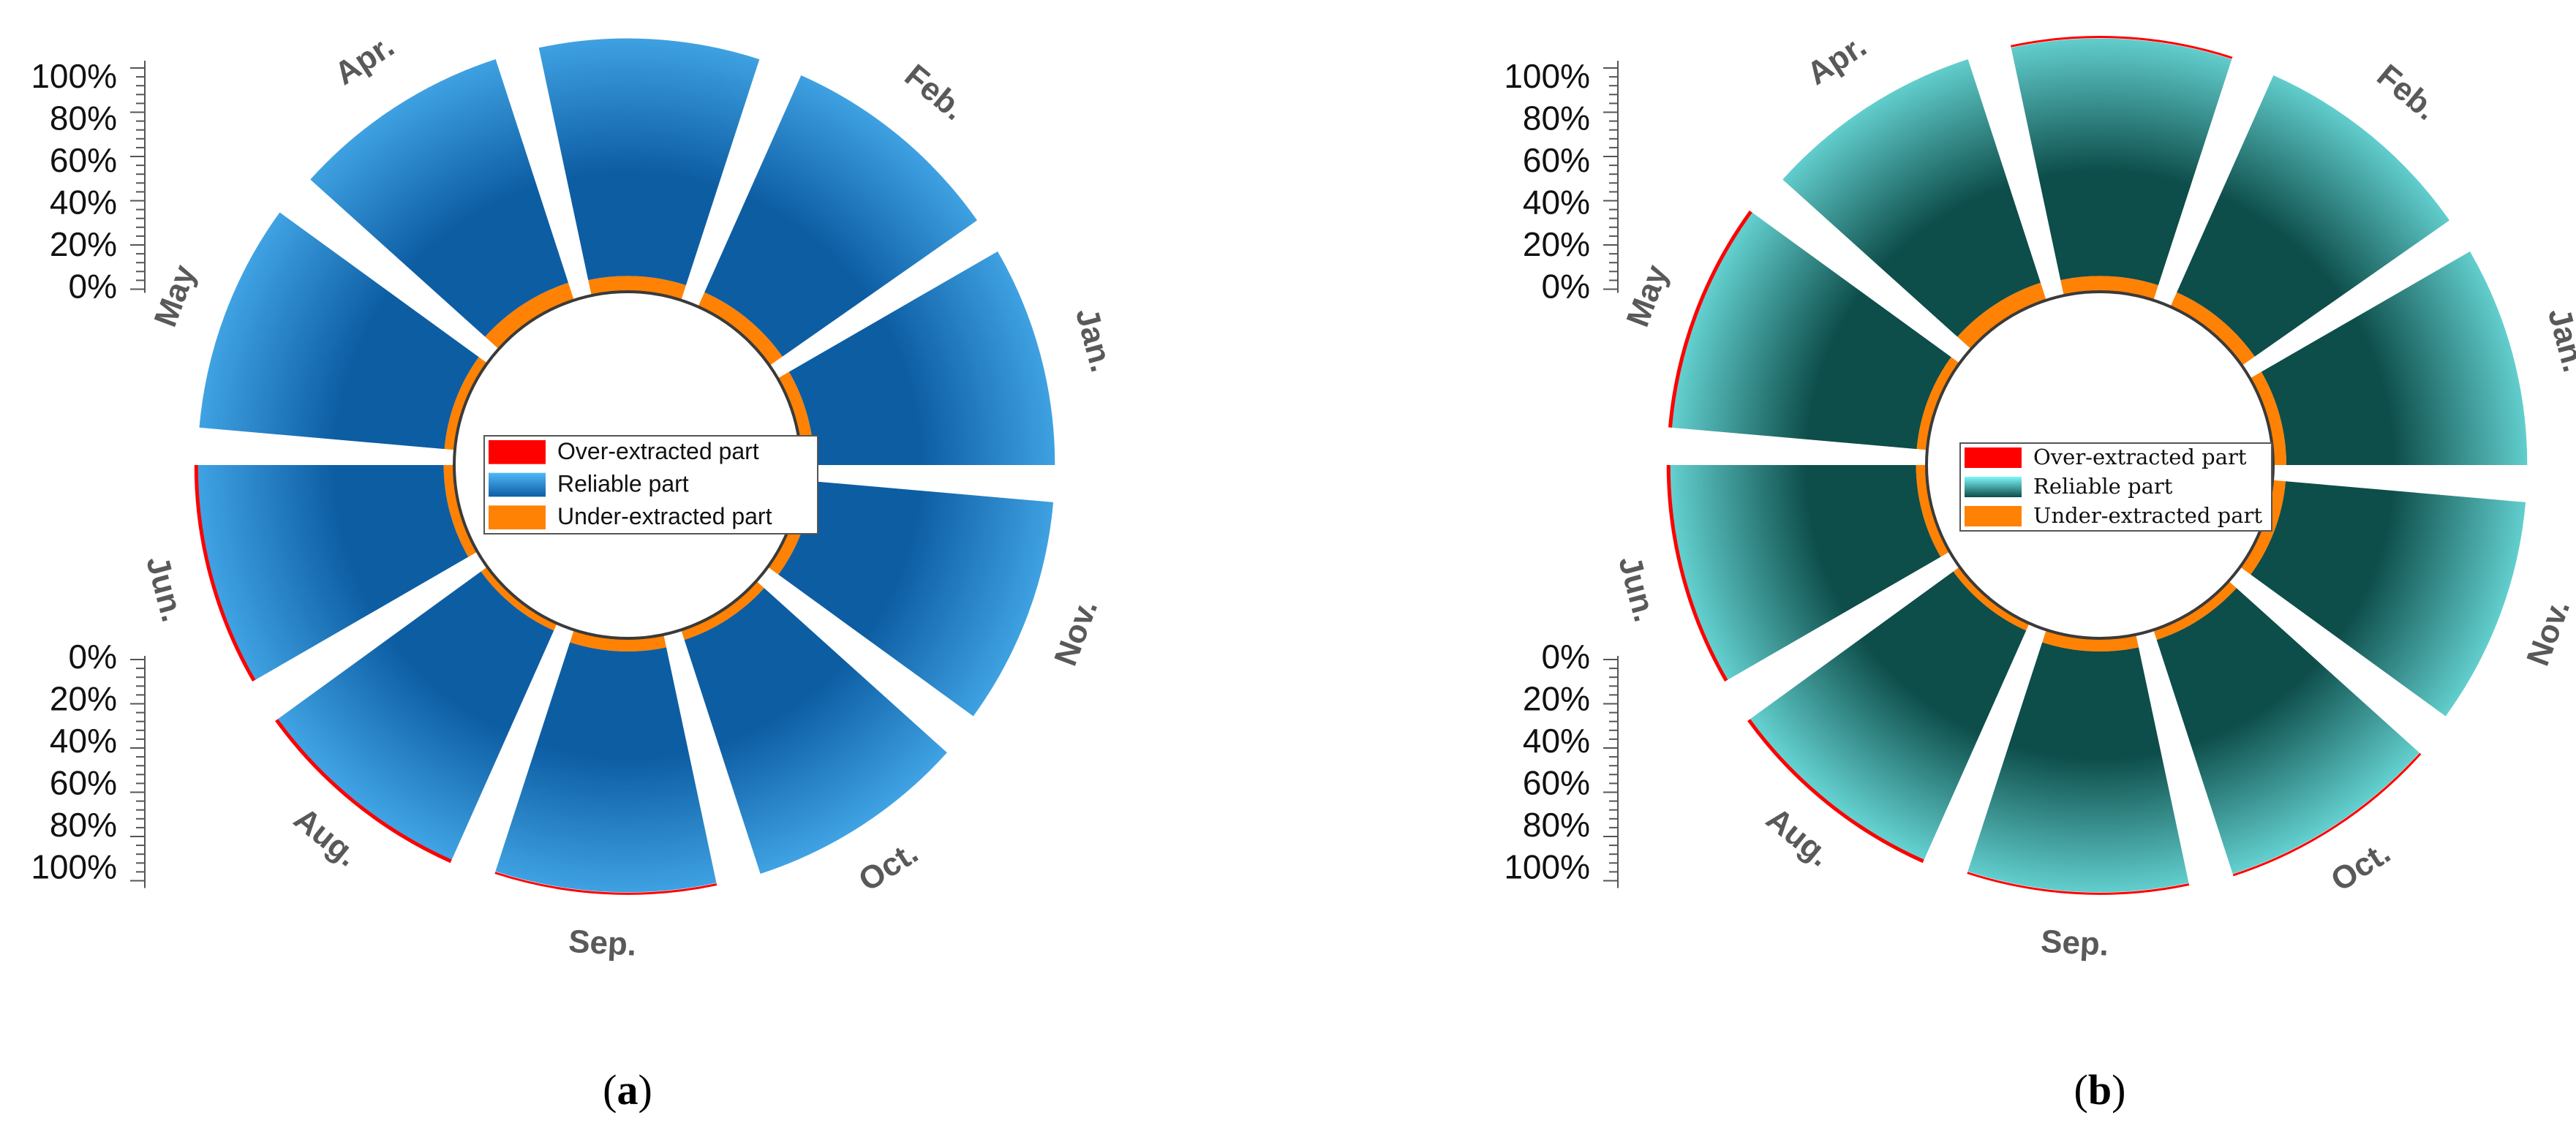 This screenshot has height=1137, width=2576. I want to click on panel-label: (a), so click(627, 1090).